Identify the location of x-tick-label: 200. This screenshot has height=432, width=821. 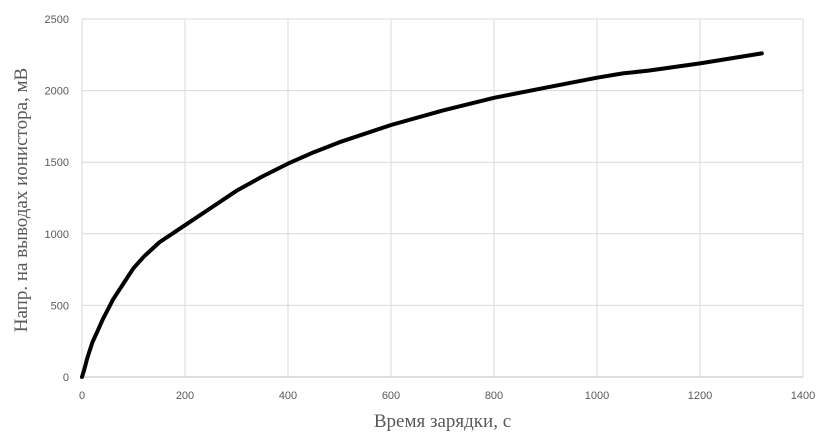
(185, 396).